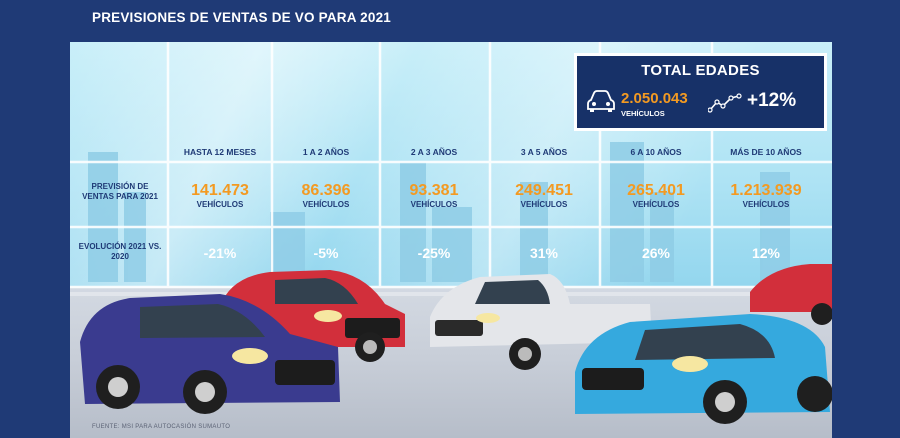 The height and width of the screenshot is (438, 900). What do you see at coordinates (703, 369) in the screenshot?
I see `blue-suv` at bounding box center [703, 369].